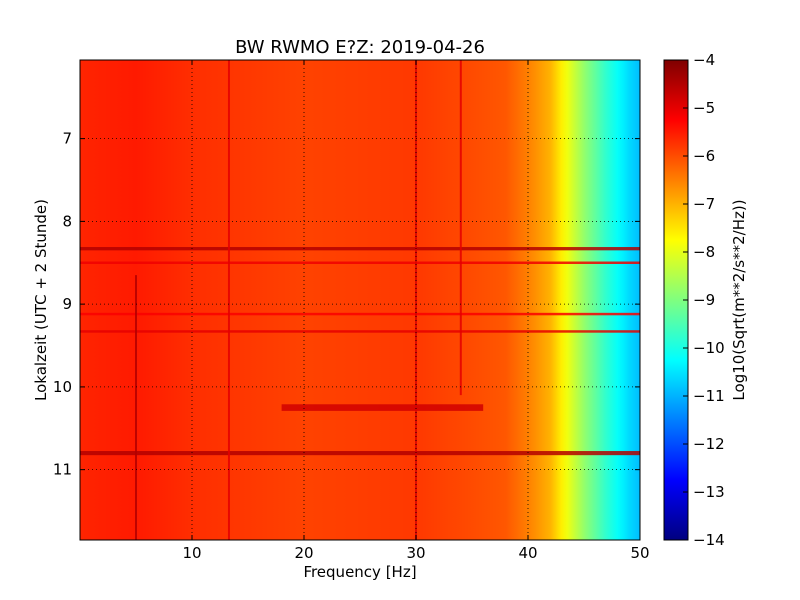 The height and width of the screenshot is (600, 800). Describe the element at coordinates (639, 553) in the screenshot. I see `x-tick-label: 50` at that location.